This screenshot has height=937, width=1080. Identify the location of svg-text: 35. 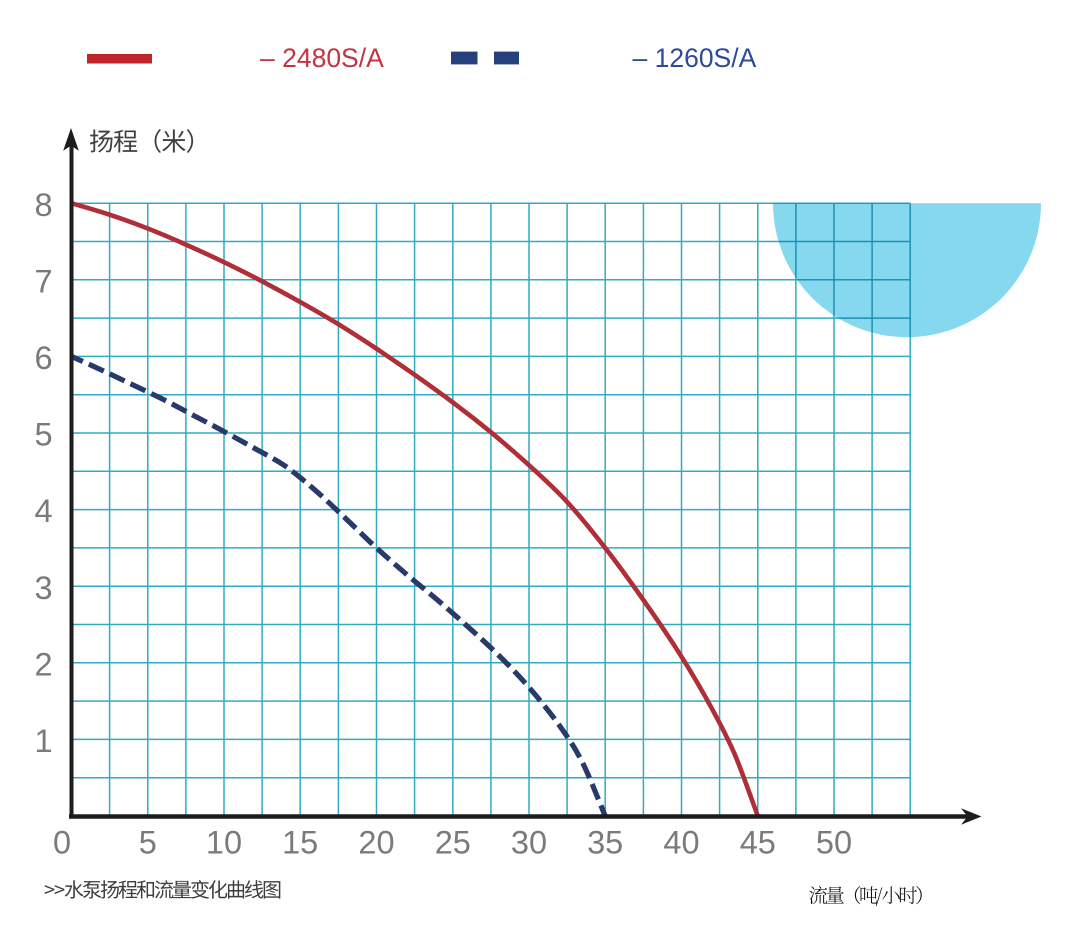
(605, 843).